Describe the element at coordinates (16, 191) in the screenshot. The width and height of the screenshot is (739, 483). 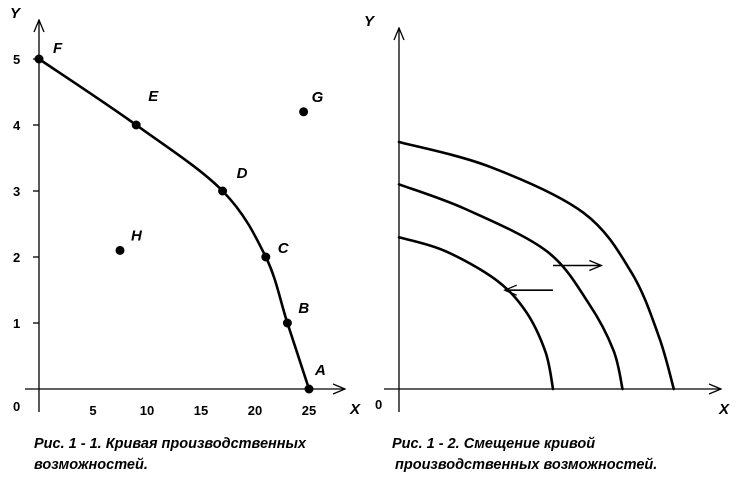
I see `y-tick-label: 3` at that location.